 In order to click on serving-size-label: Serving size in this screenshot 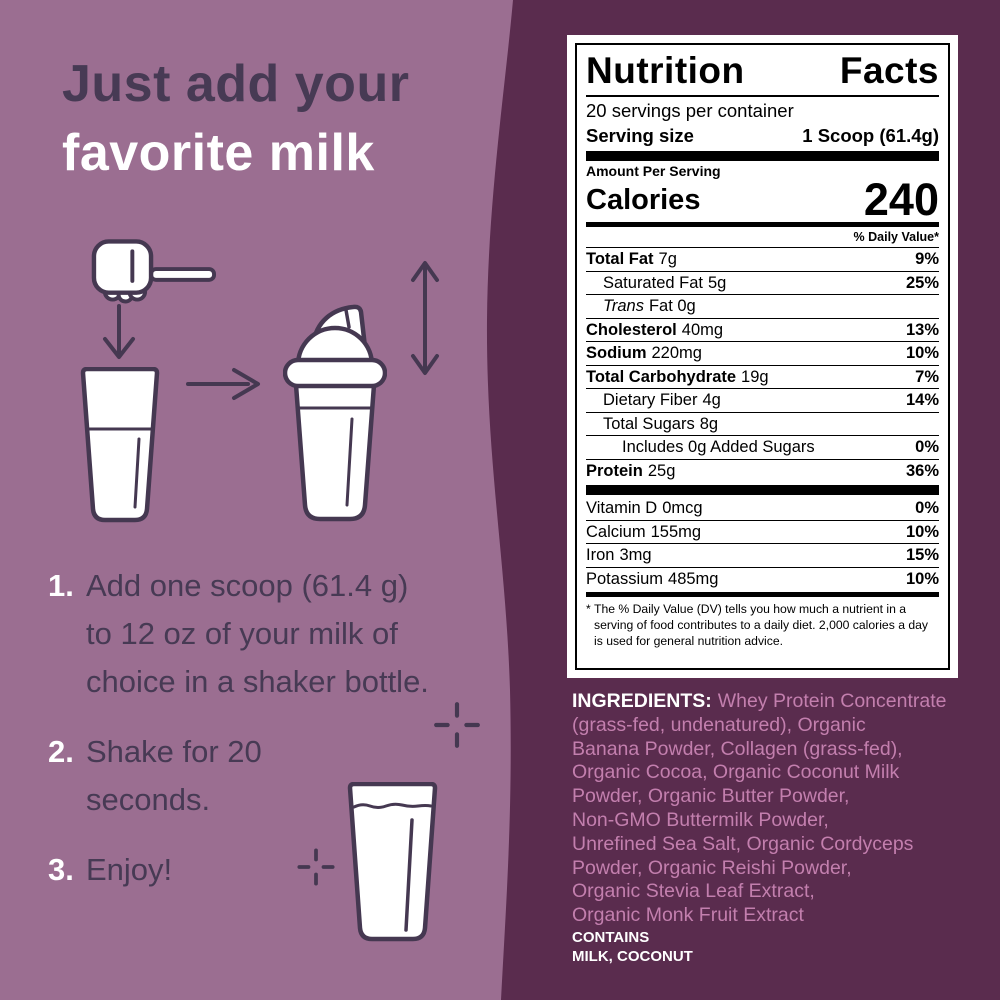, I will do `click(640, 135)`.